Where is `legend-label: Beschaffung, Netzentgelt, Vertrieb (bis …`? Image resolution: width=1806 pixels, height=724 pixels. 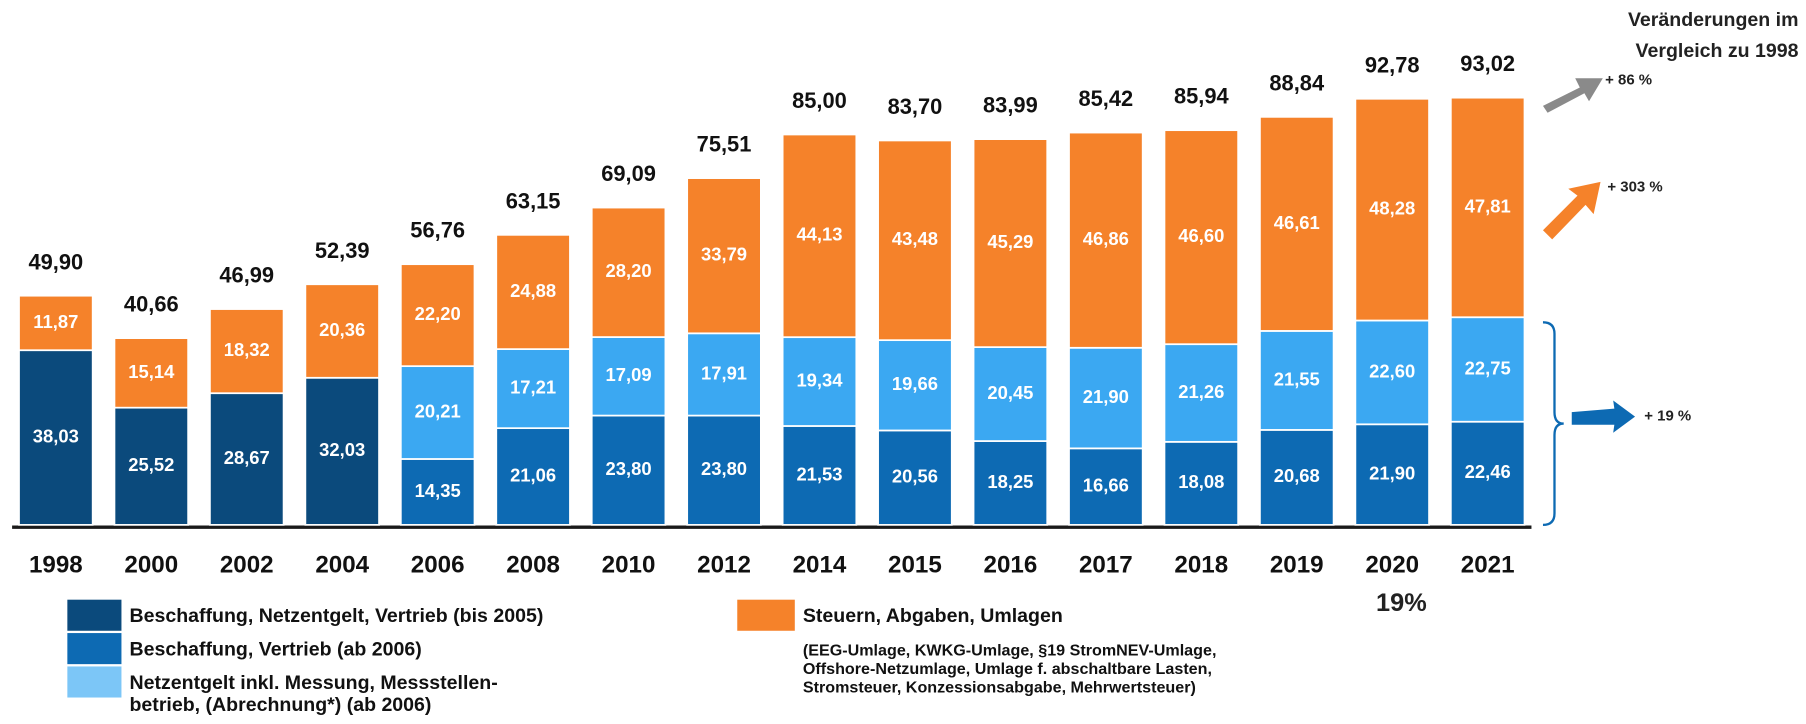
legend-label: Beschaffung, Netzentgelt, Vertrieb (bis … is located at coordinates (337, 616).